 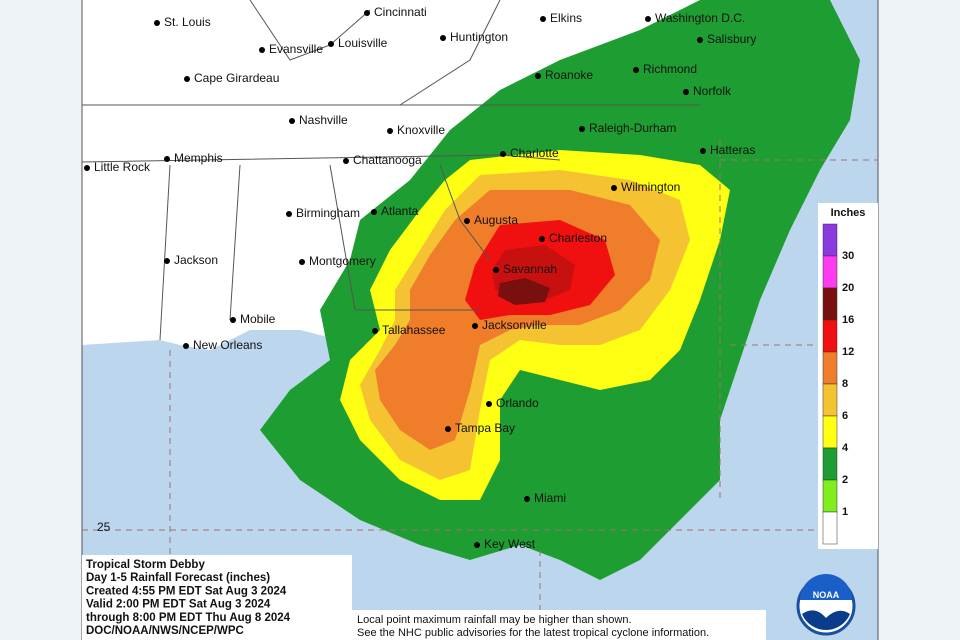 What do you see at coordinates (414, 330) in the screenshot?
I see `city-label: Tallahassee` at bounding box center [414, 330].